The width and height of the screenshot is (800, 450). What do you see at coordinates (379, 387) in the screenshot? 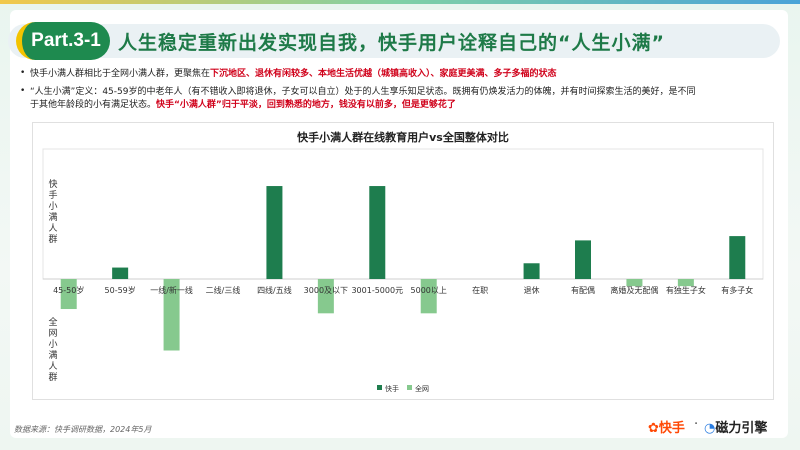
I see `legend-swatch-kuaishou` at bounding box center [379, 387].